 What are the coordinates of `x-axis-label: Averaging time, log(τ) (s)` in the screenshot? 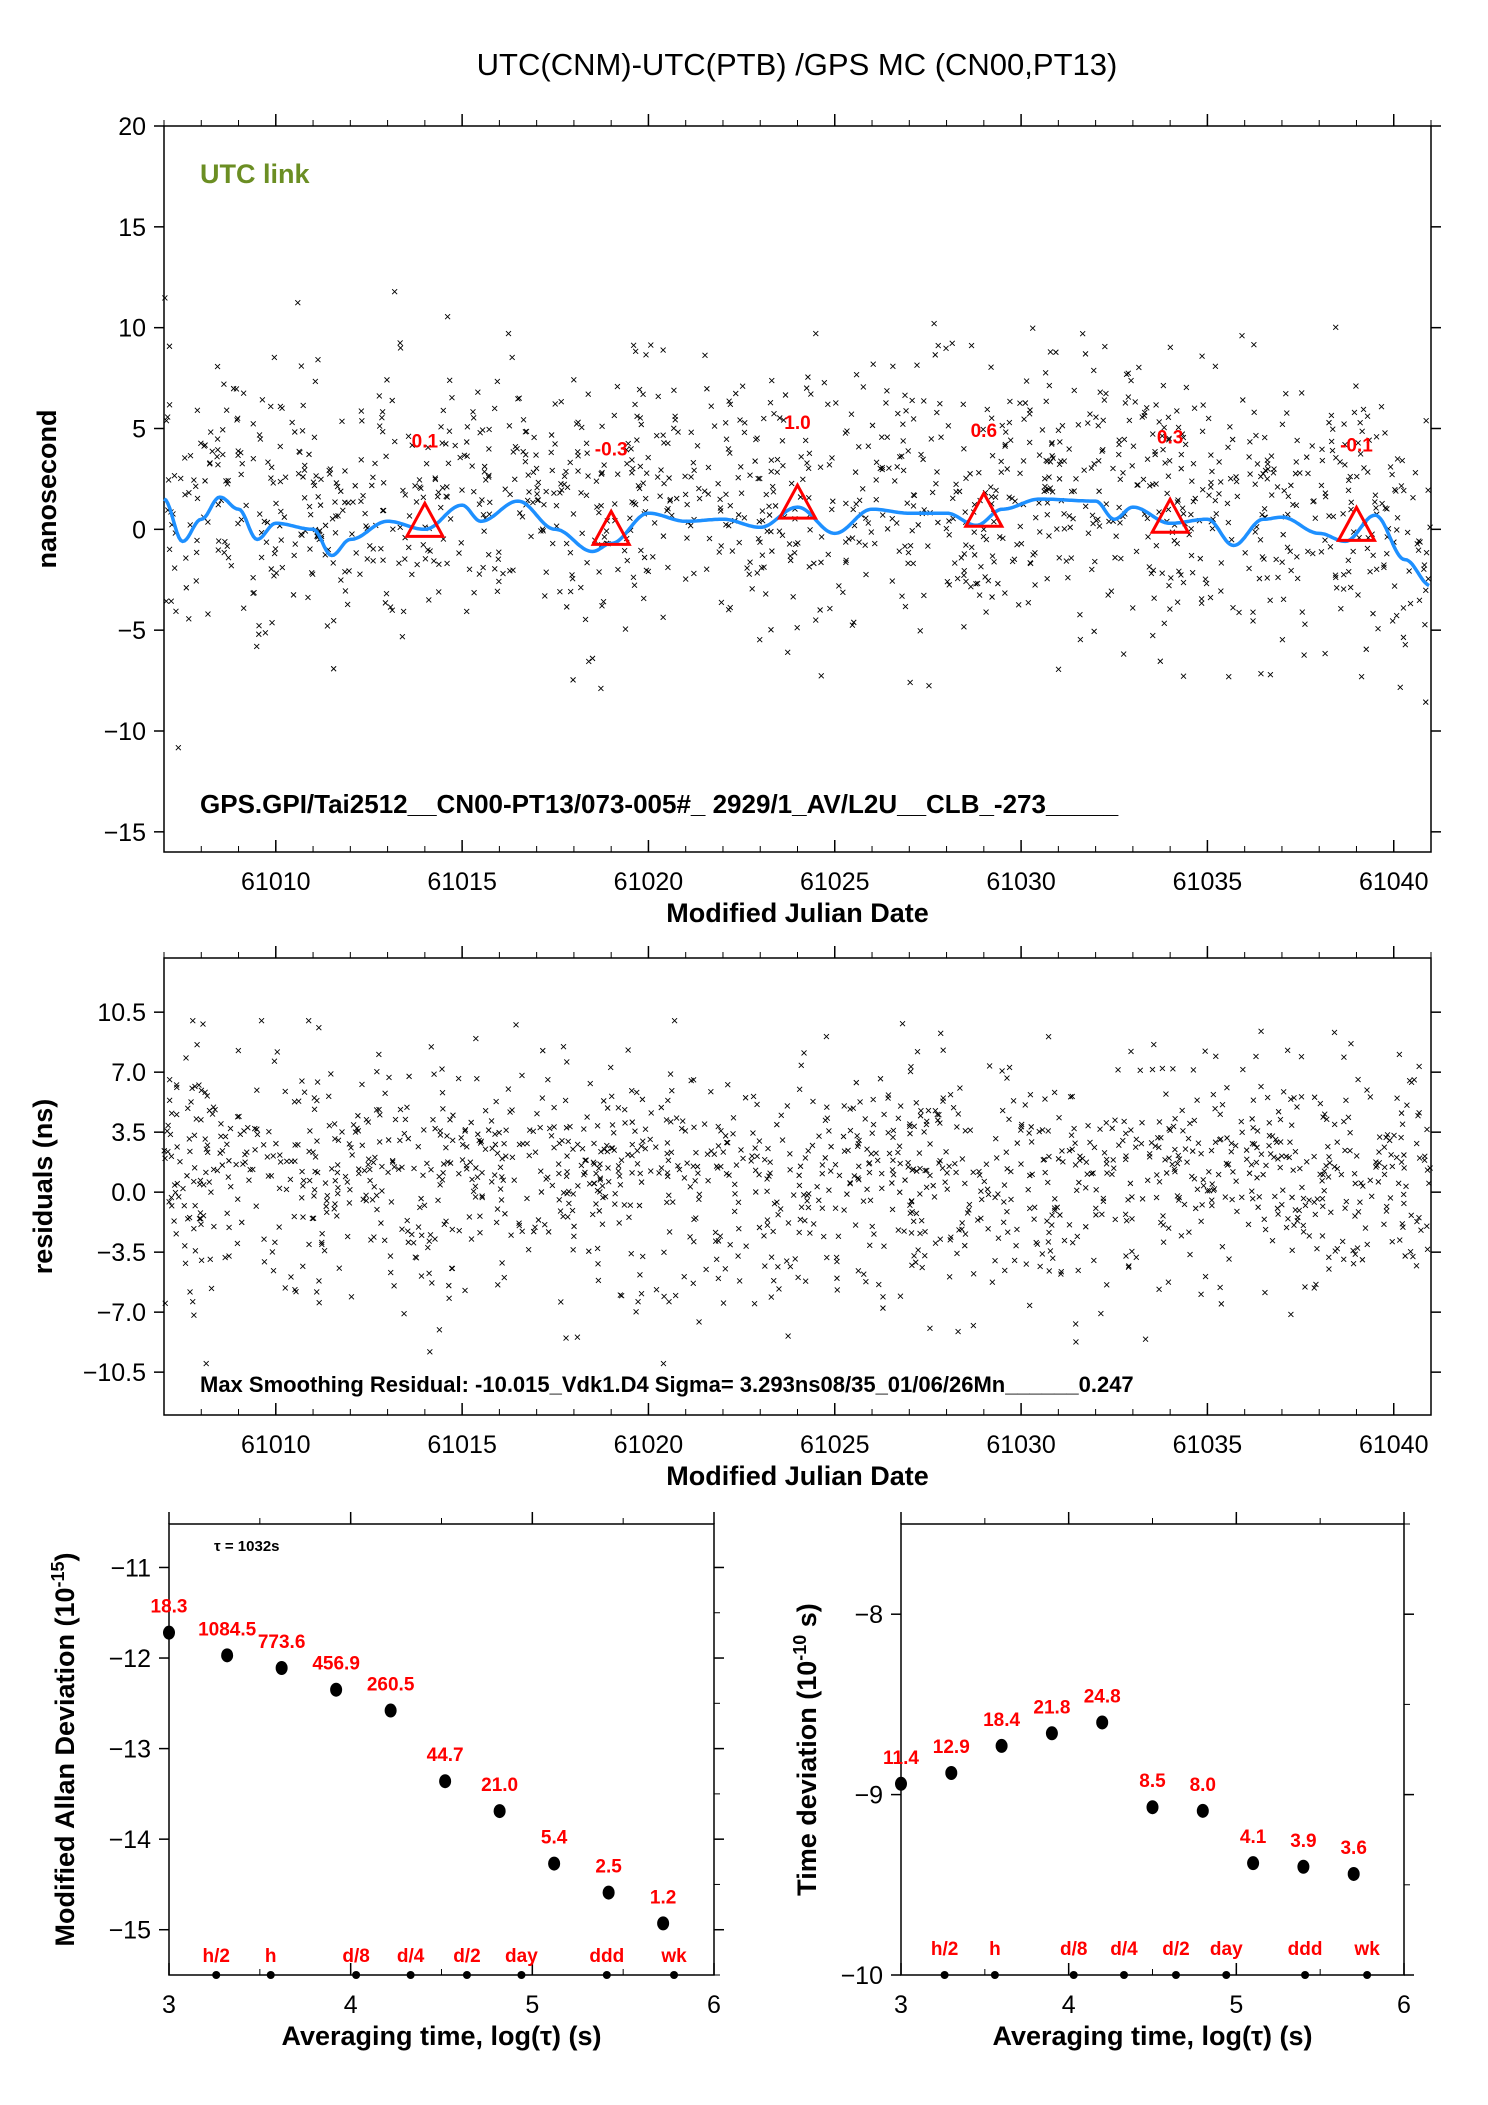 It's located at (441, 2036).